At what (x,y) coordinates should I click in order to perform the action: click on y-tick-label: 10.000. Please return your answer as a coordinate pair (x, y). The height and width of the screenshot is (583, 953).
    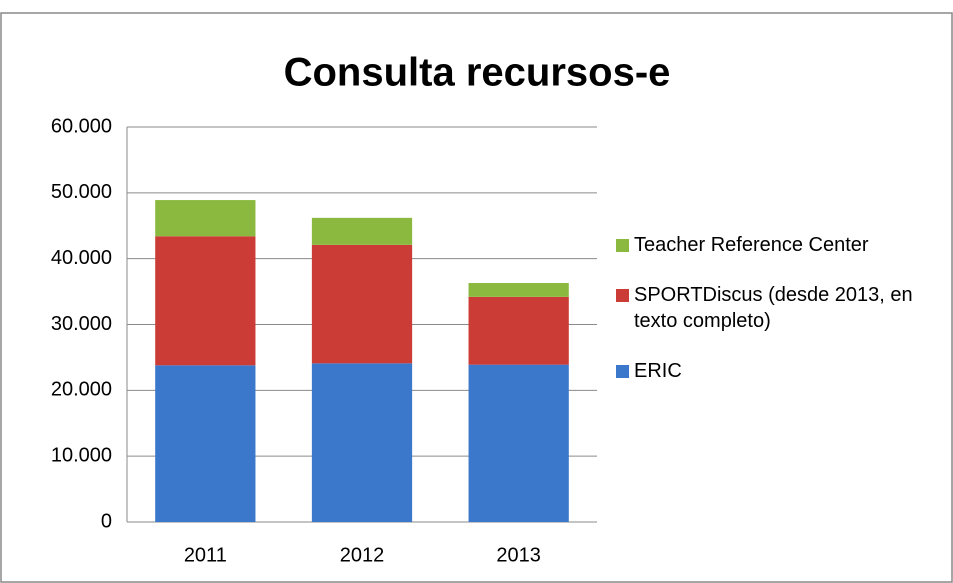
    Looking at the image, I should click on (81, 455).